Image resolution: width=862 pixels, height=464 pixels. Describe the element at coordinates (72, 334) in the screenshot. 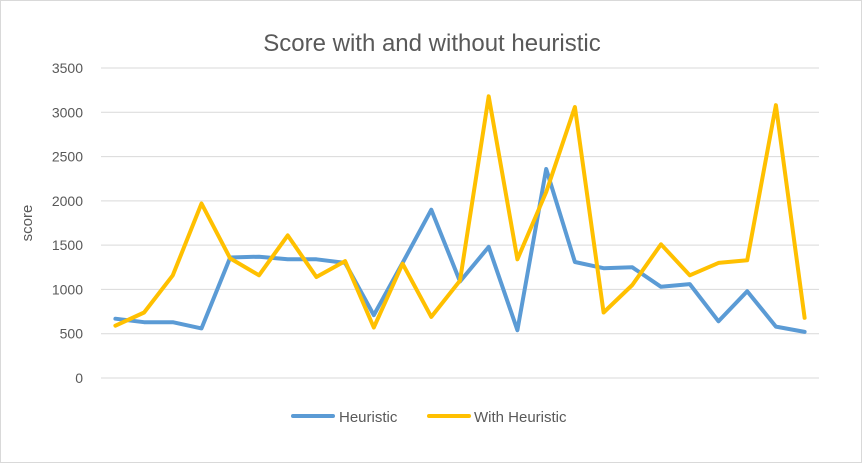

I see `y-tick-label: 500` at that location.